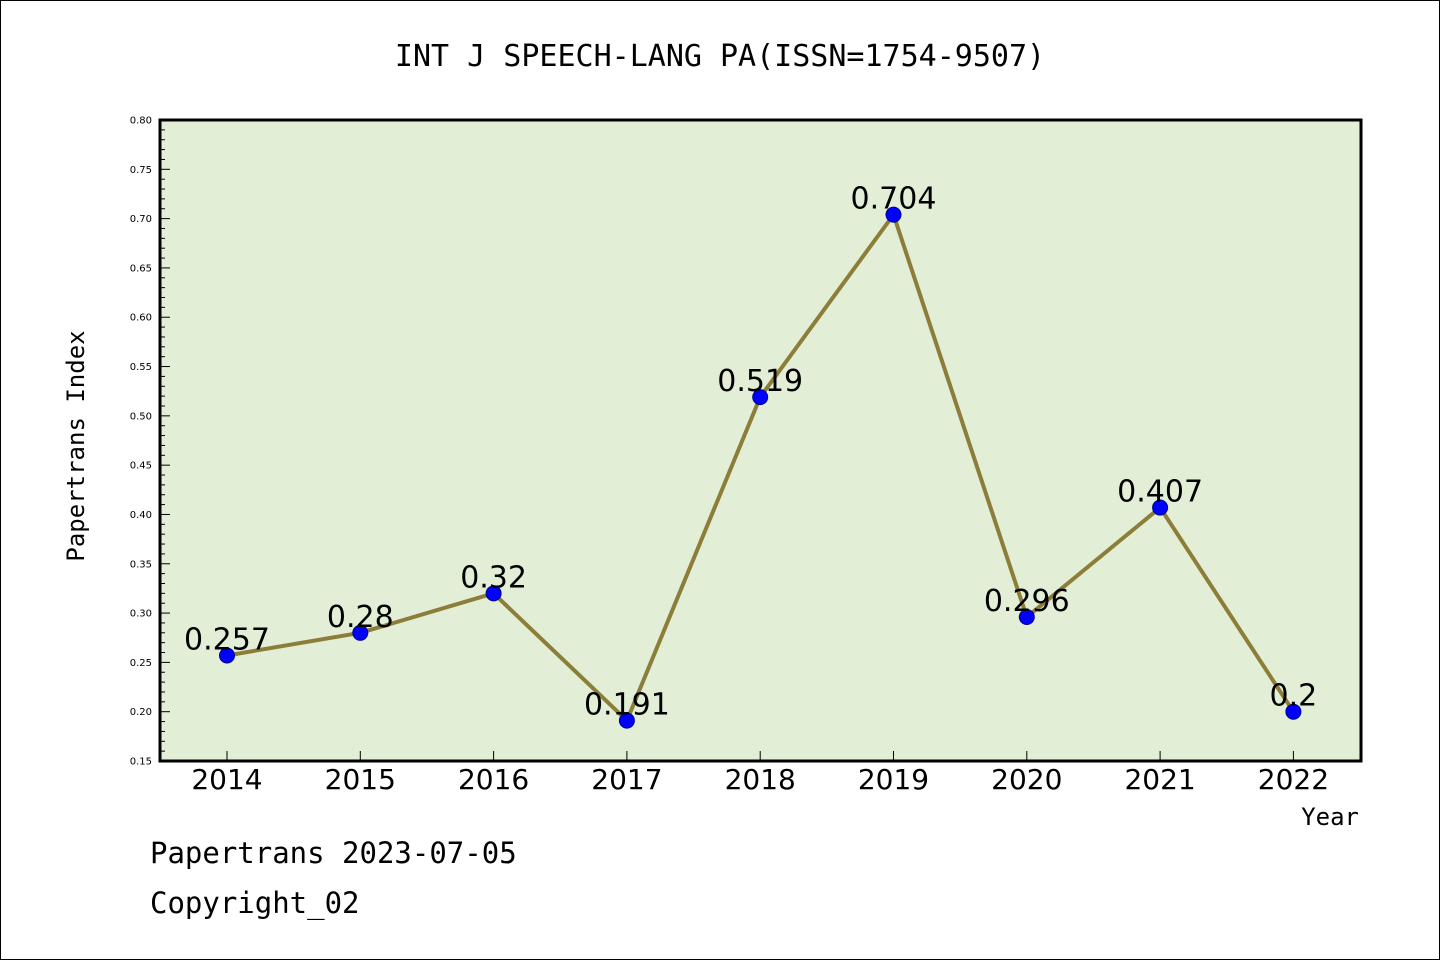 The image size is (1440, 960). What do you see at coordinates (493, 577) in the screenshot?
I see `data-label: 0.32` at bounding box center [493, 577].